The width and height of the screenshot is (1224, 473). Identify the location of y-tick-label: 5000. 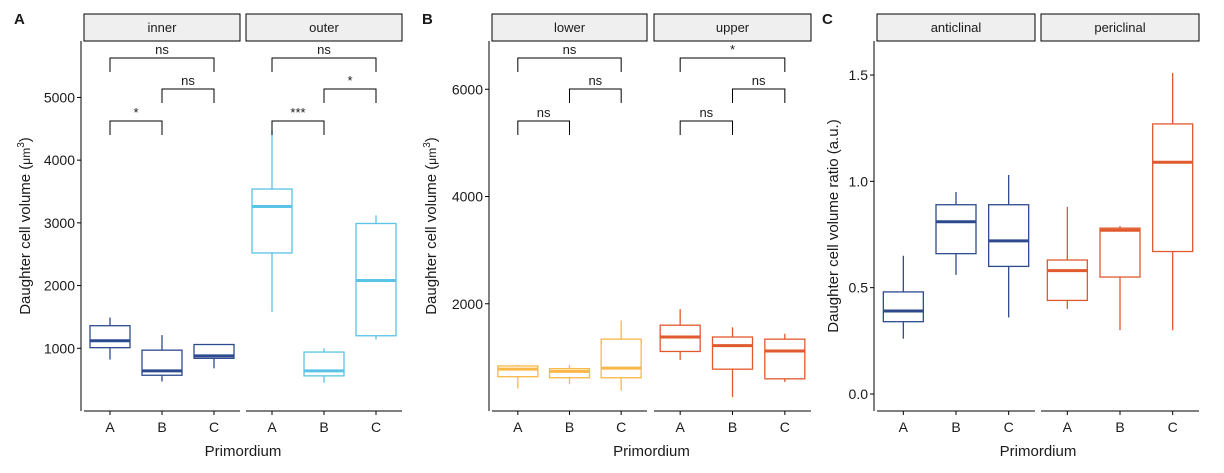
(59, 97).